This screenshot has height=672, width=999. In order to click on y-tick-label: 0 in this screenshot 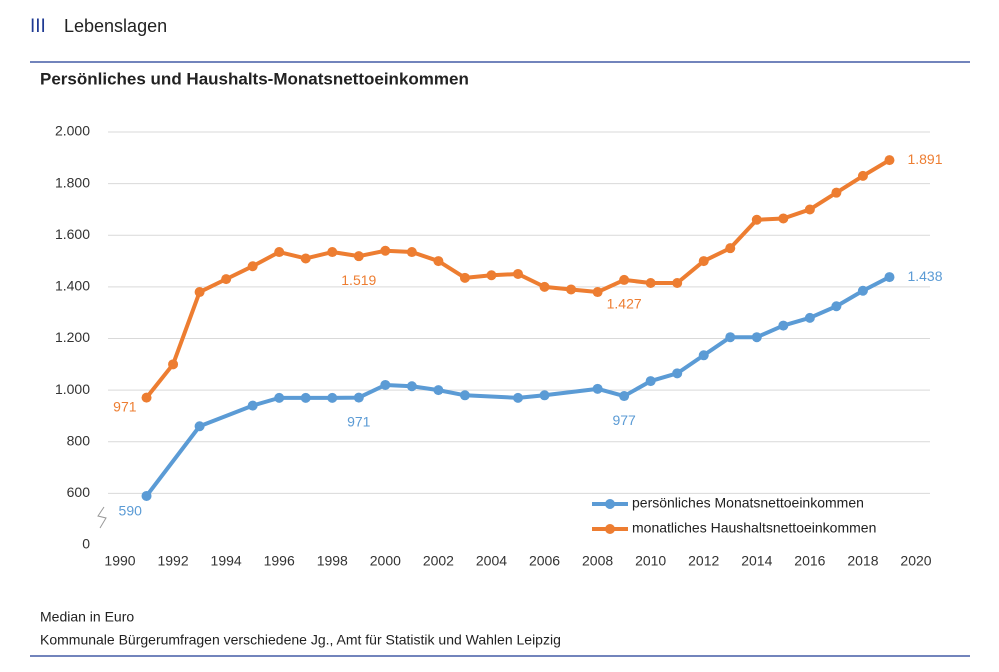, I will do `click(86, 544)`.